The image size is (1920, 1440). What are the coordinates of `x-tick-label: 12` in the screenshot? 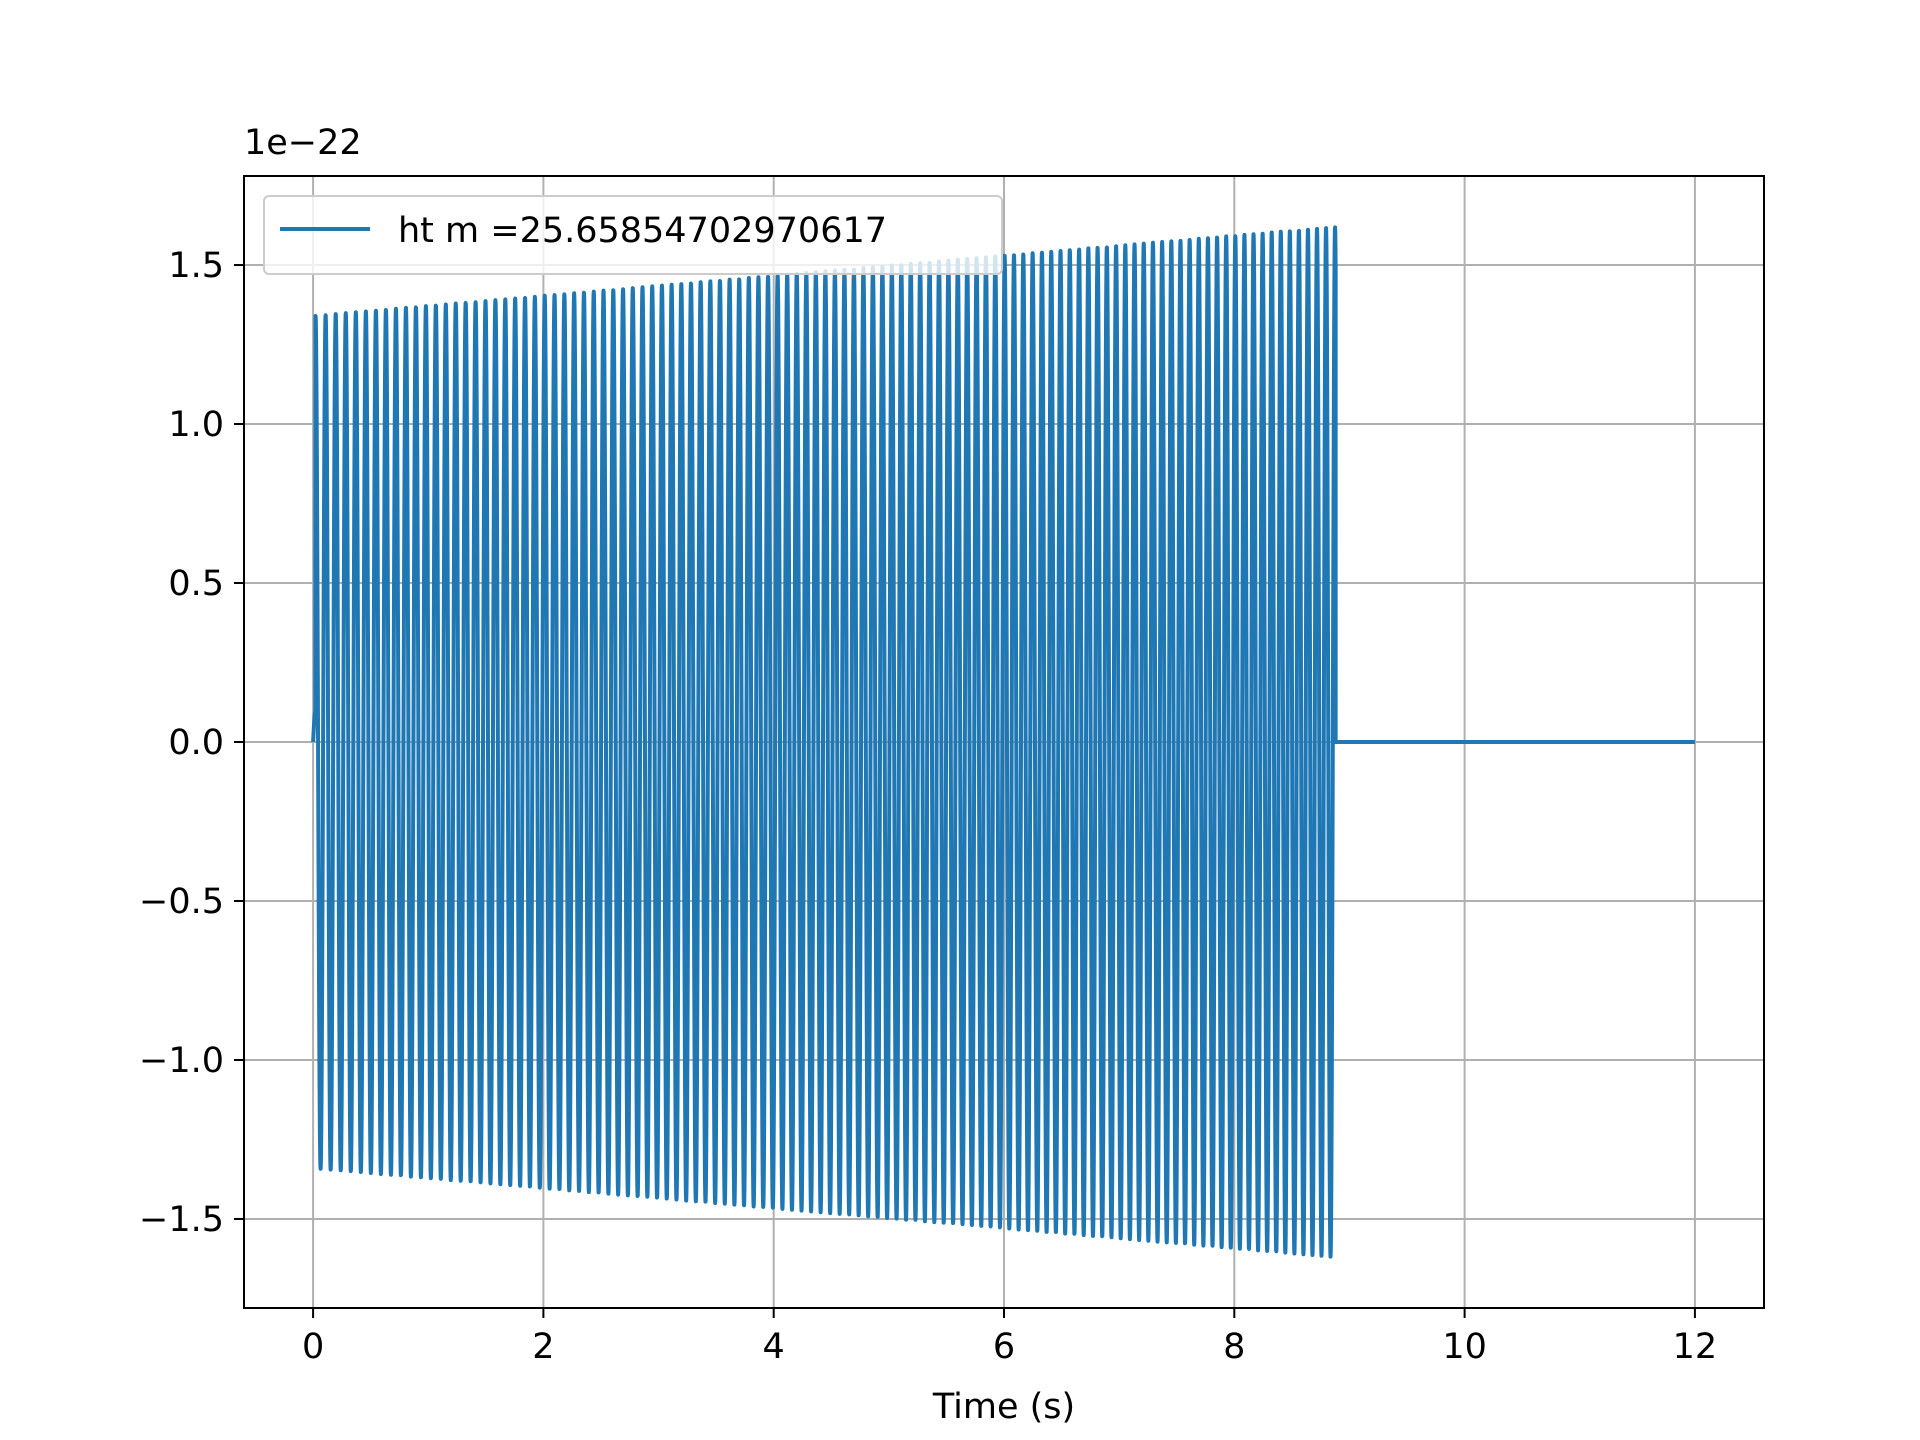 It's located at (1695, 1347).